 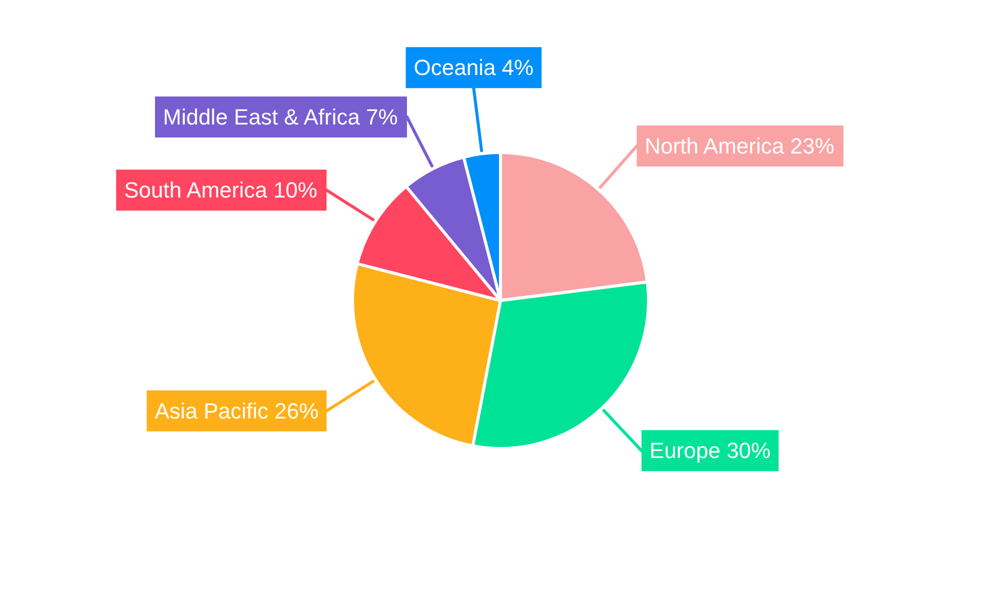 I want to click on slice-label: Asia Pacific 26%, so click(x=236, y=411).